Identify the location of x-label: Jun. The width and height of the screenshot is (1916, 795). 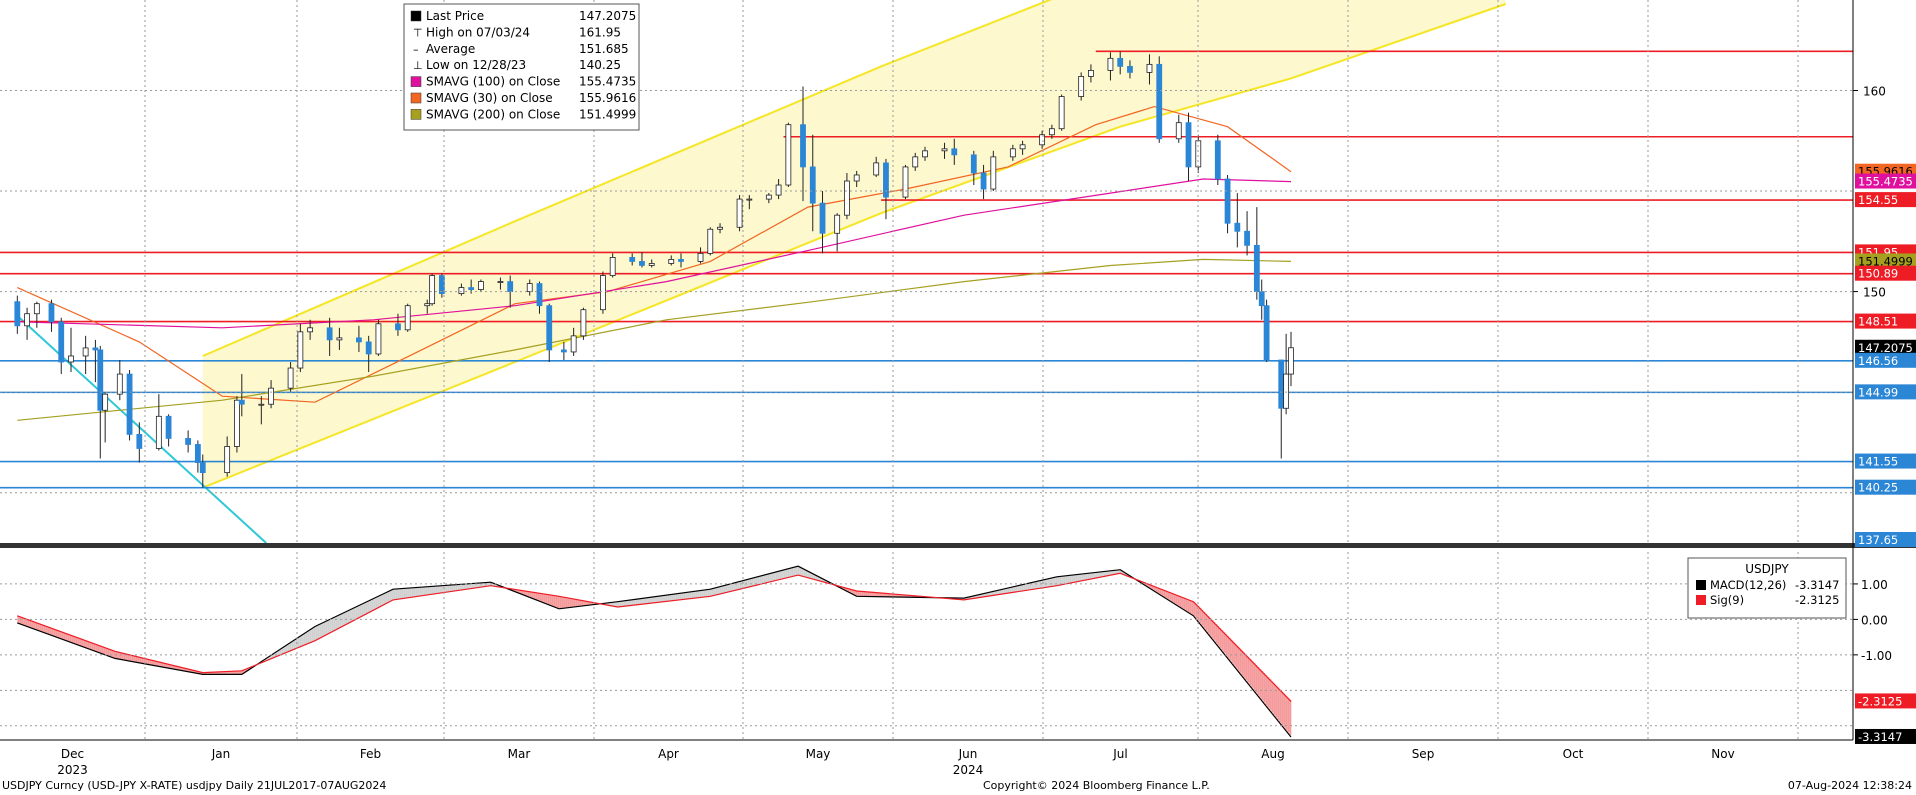
(968, 754).